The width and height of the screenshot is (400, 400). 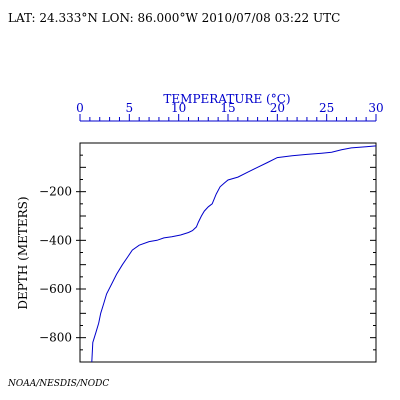 I want to click on x-tick-label: 10, so click(x=178, y=108).